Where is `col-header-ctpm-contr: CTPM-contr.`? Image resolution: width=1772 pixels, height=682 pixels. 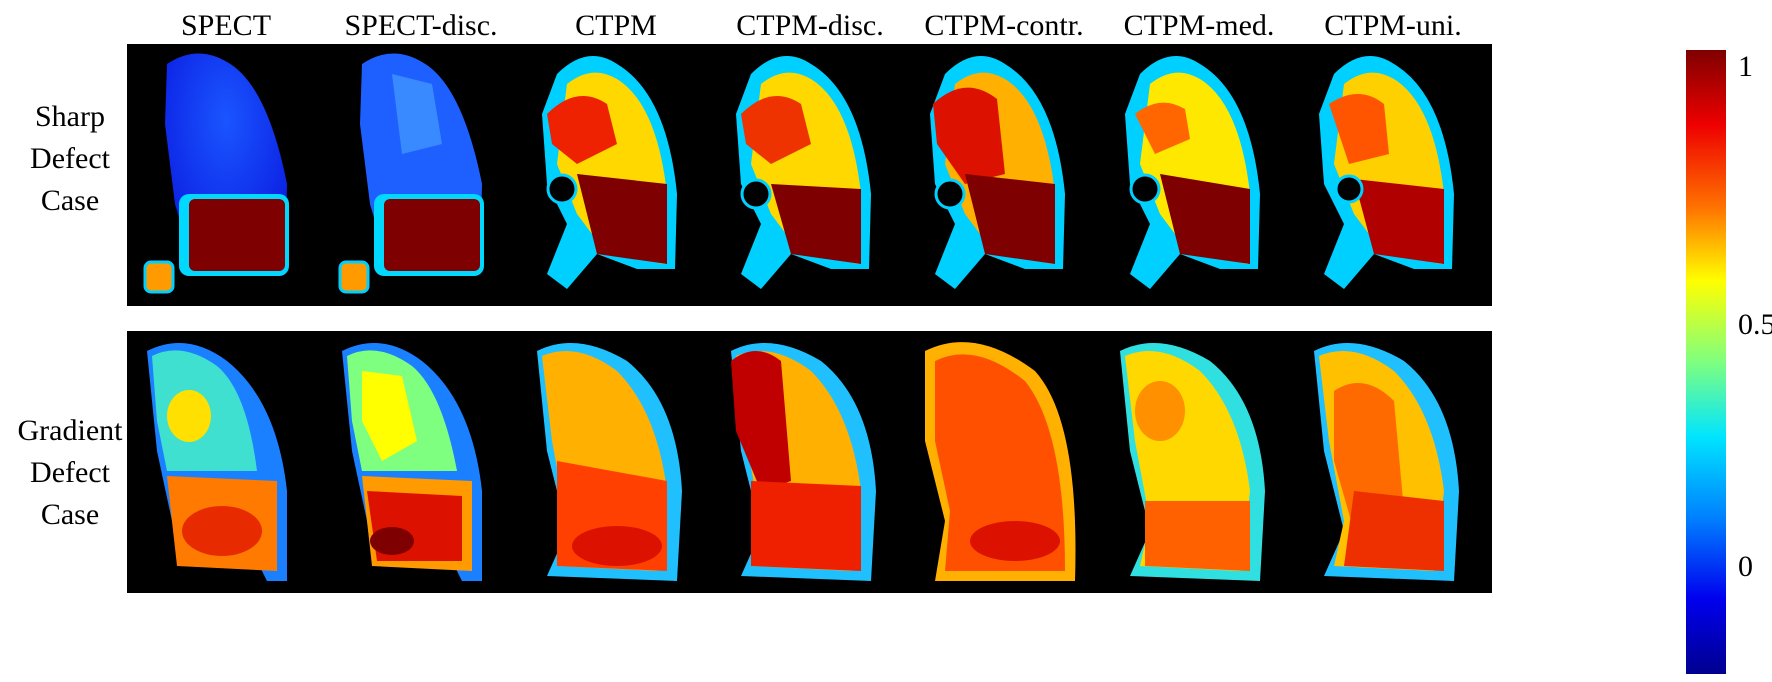 col-header-ctpm-contr: CTPM-contr. is located at coordinates (1004, 25).